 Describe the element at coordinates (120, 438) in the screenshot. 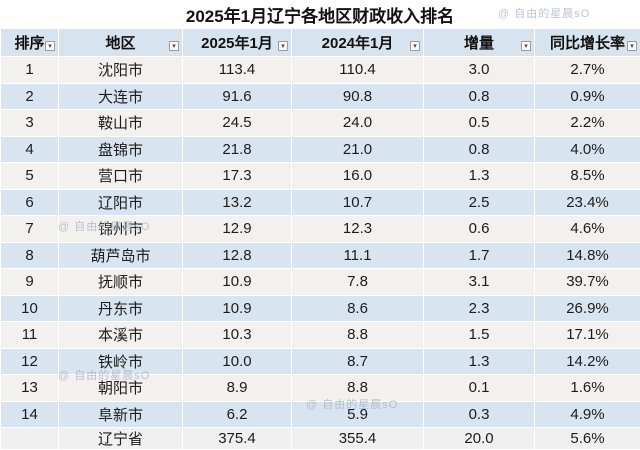

I see `cell-region: 辽宁省` at that location.